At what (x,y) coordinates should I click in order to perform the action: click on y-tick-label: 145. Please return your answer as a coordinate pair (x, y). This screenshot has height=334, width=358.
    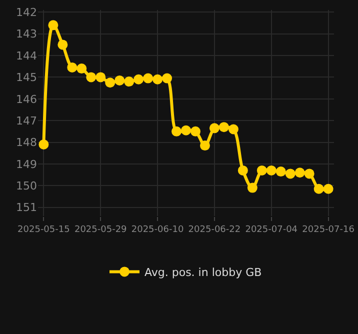
    Looking at the image, I should click on (26, 77).